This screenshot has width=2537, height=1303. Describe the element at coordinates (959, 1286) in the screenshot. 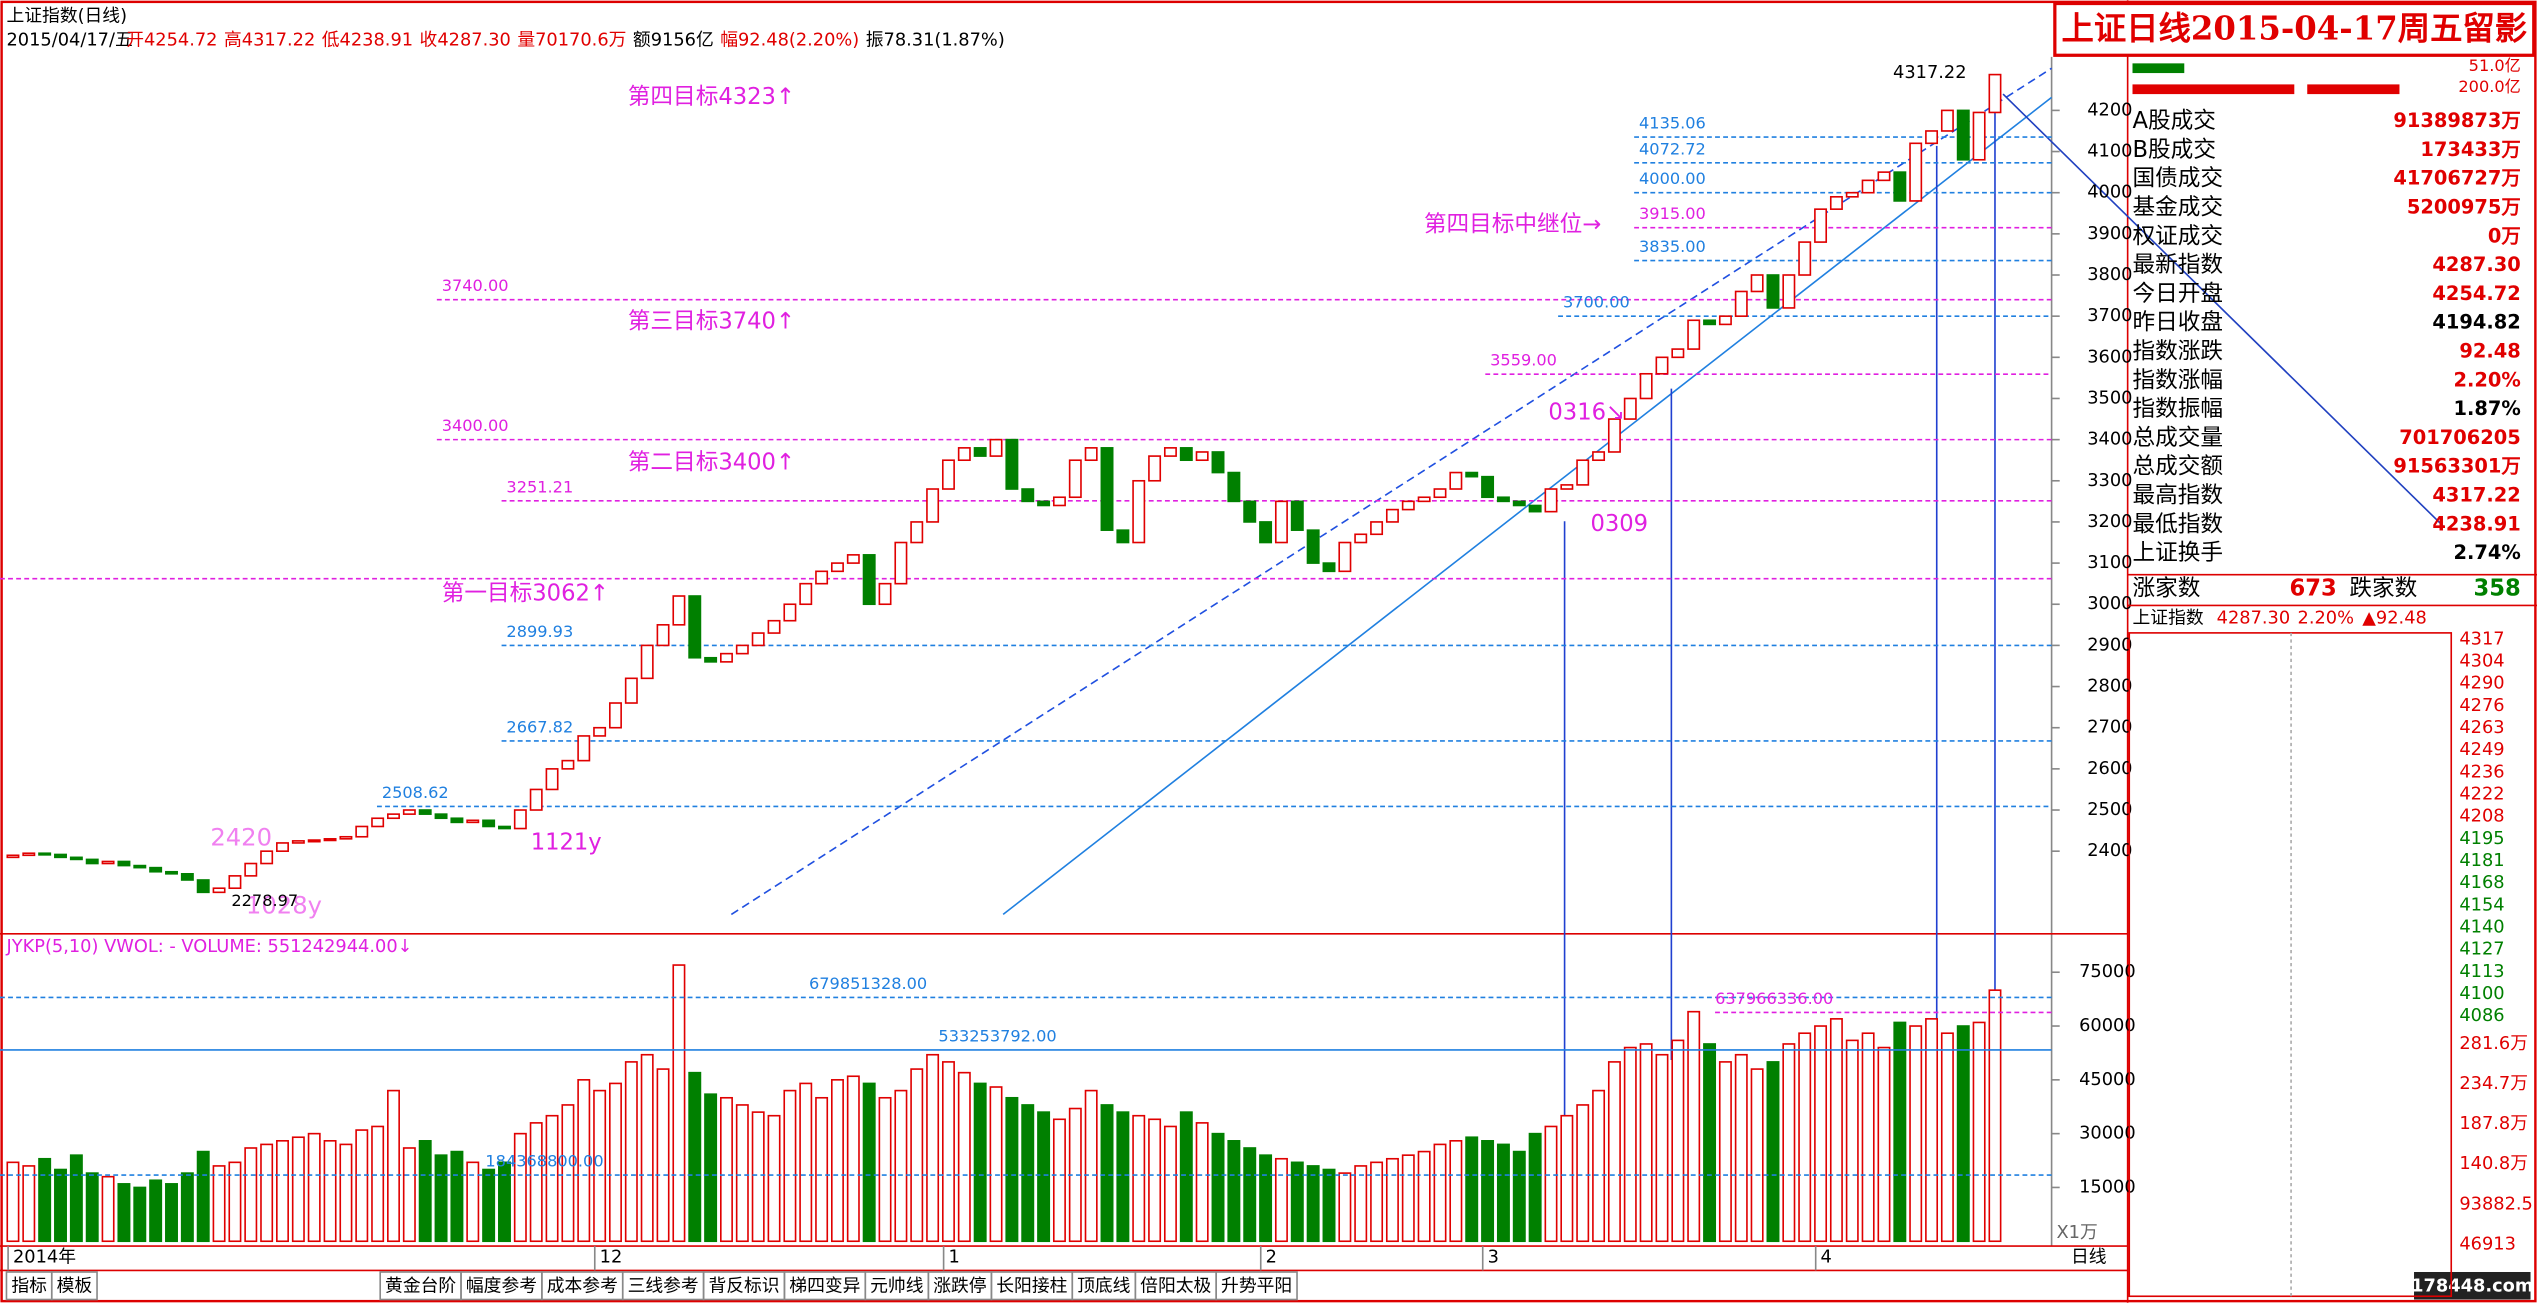

I see `tab: 涨跌停` at that location.